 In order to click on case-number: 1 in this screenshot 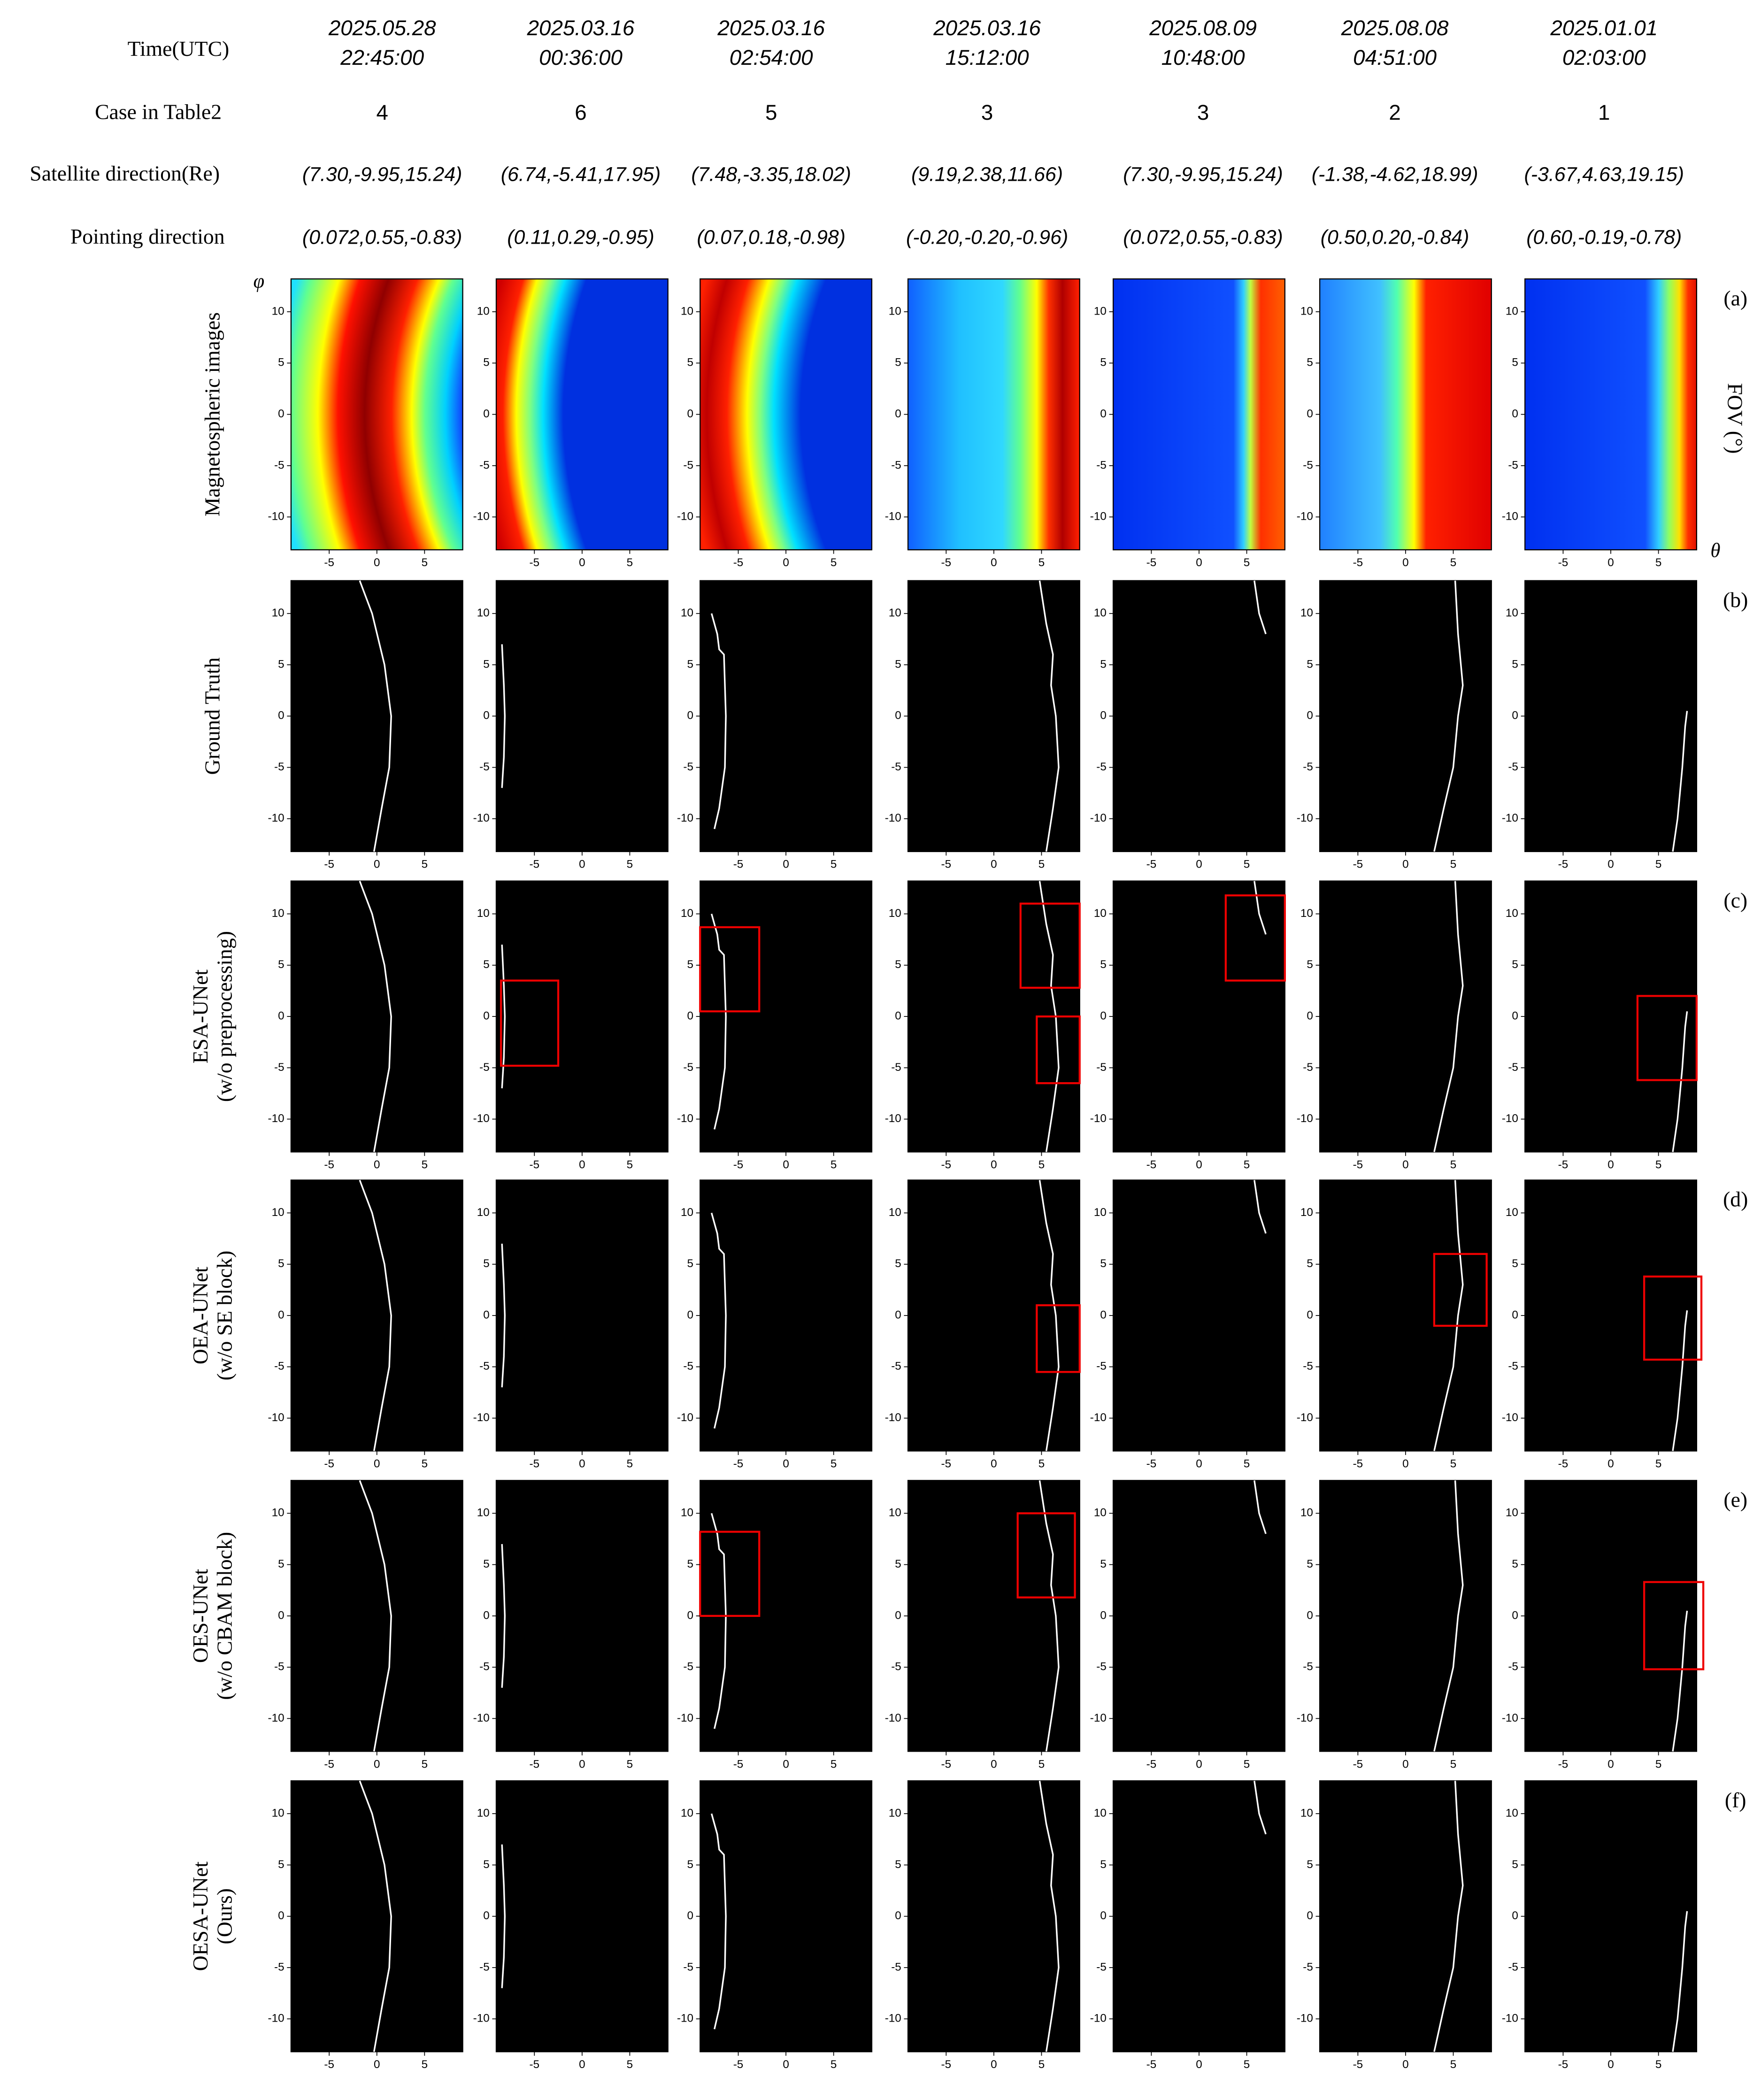, I will do `click(1604, 112)`.